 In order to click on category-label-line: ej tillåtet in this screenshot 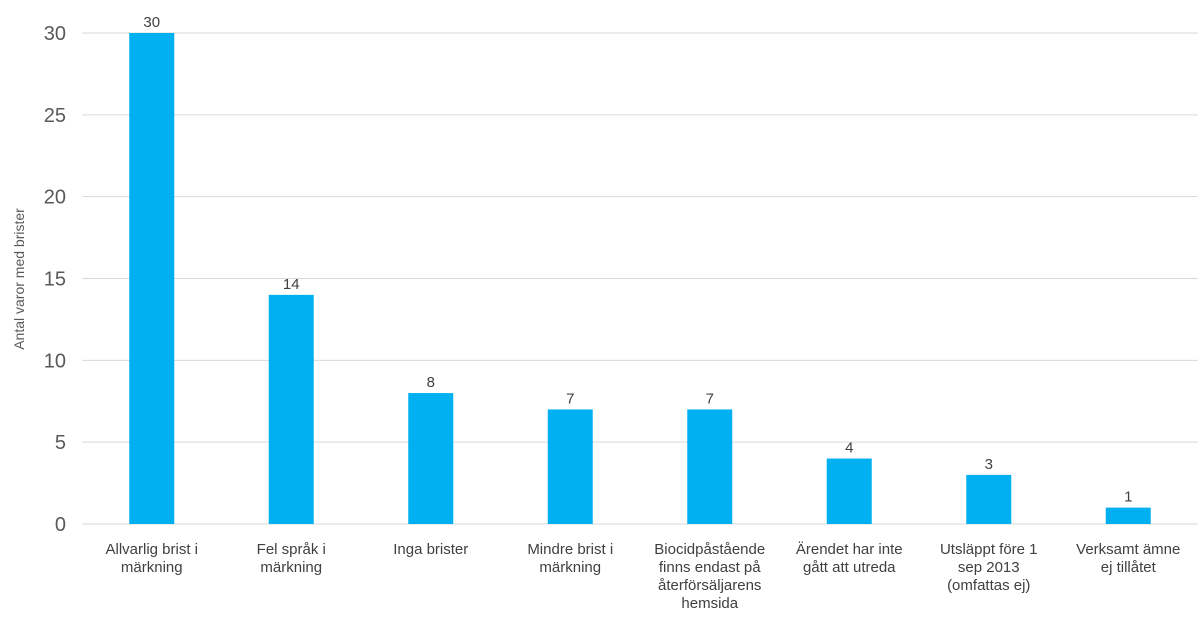, I will do `click(1129, 567)`.